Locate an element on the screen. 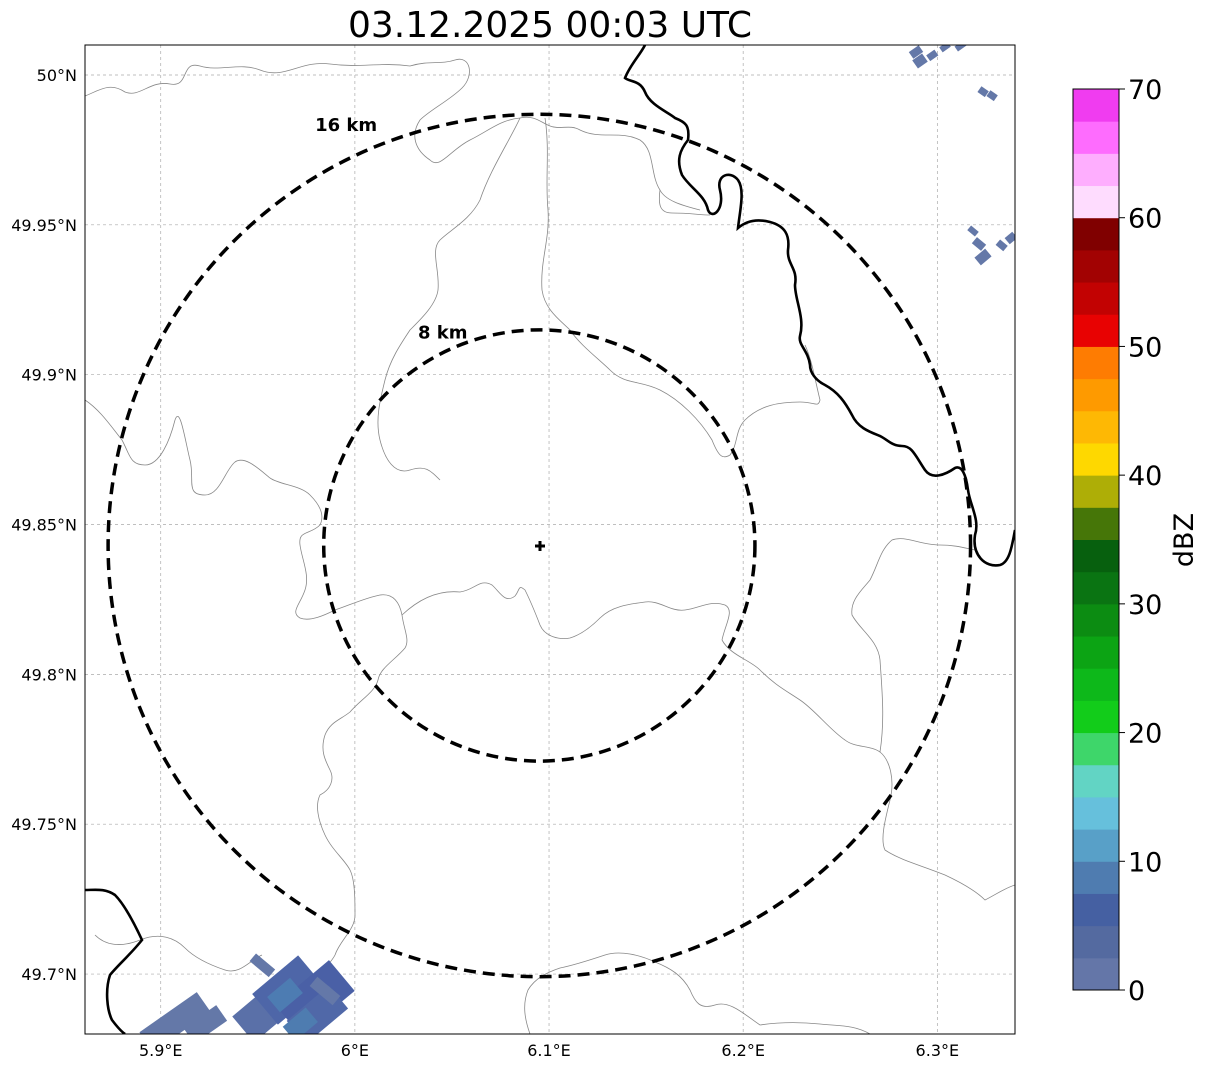 This screenshot has height=1069, width=1207. colorbar-tick-label: 40 is located at coordinates (1145, 476).